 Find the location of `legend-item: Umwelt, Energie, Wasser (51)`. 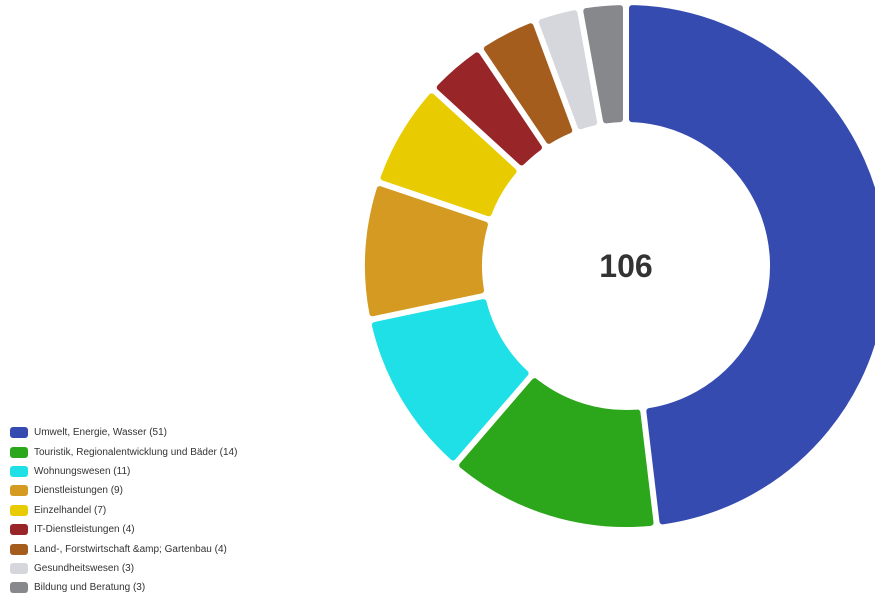

legend-item: Umwelt, Energie, Wasser (51) is located at coordinates (123, 432).